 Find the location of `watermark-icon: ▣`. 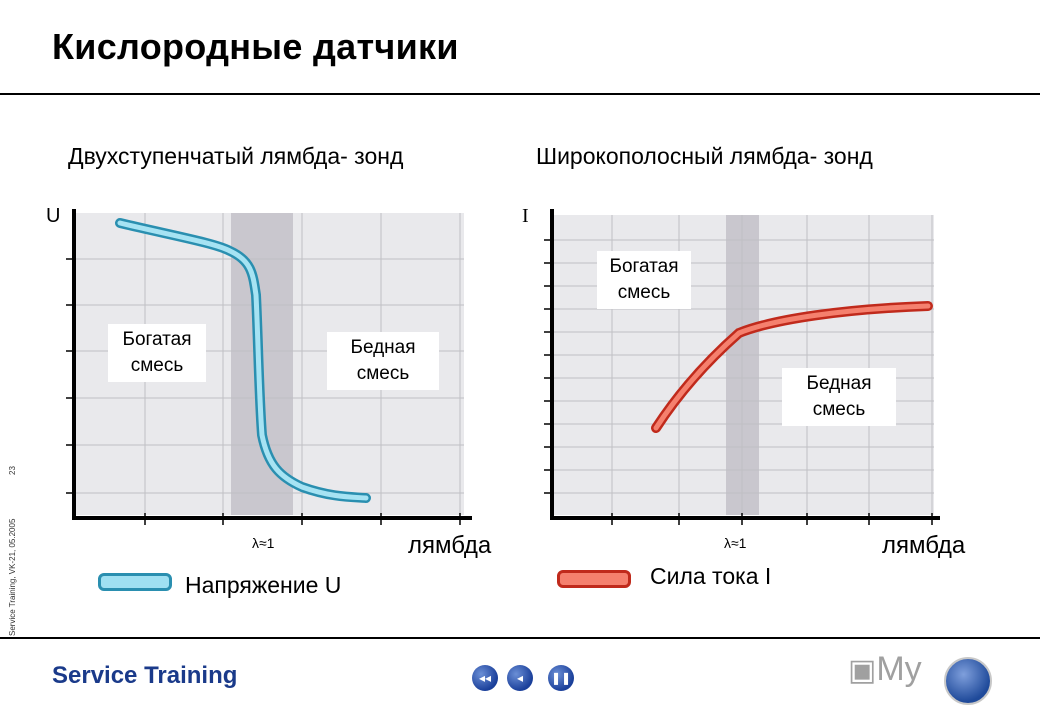

watermark-icon: ▣ is located at coordinates (862, 670).